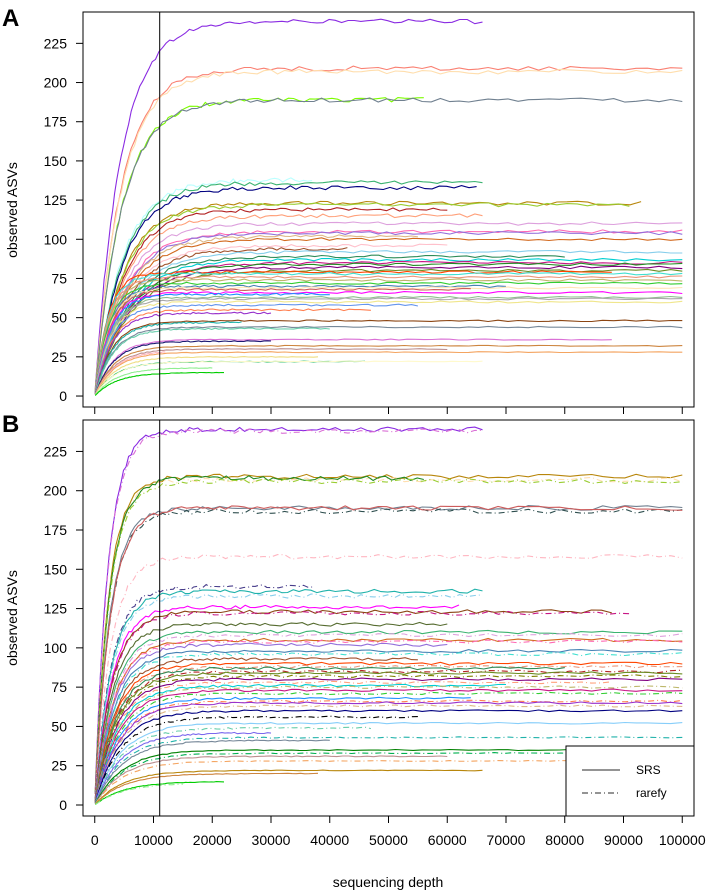 Image resolution: width=709 pixels, height=893 pixels. Describe the element at coordinates (153, 840) in the screenshot. I see `x-tick-label: 10000` at that location.